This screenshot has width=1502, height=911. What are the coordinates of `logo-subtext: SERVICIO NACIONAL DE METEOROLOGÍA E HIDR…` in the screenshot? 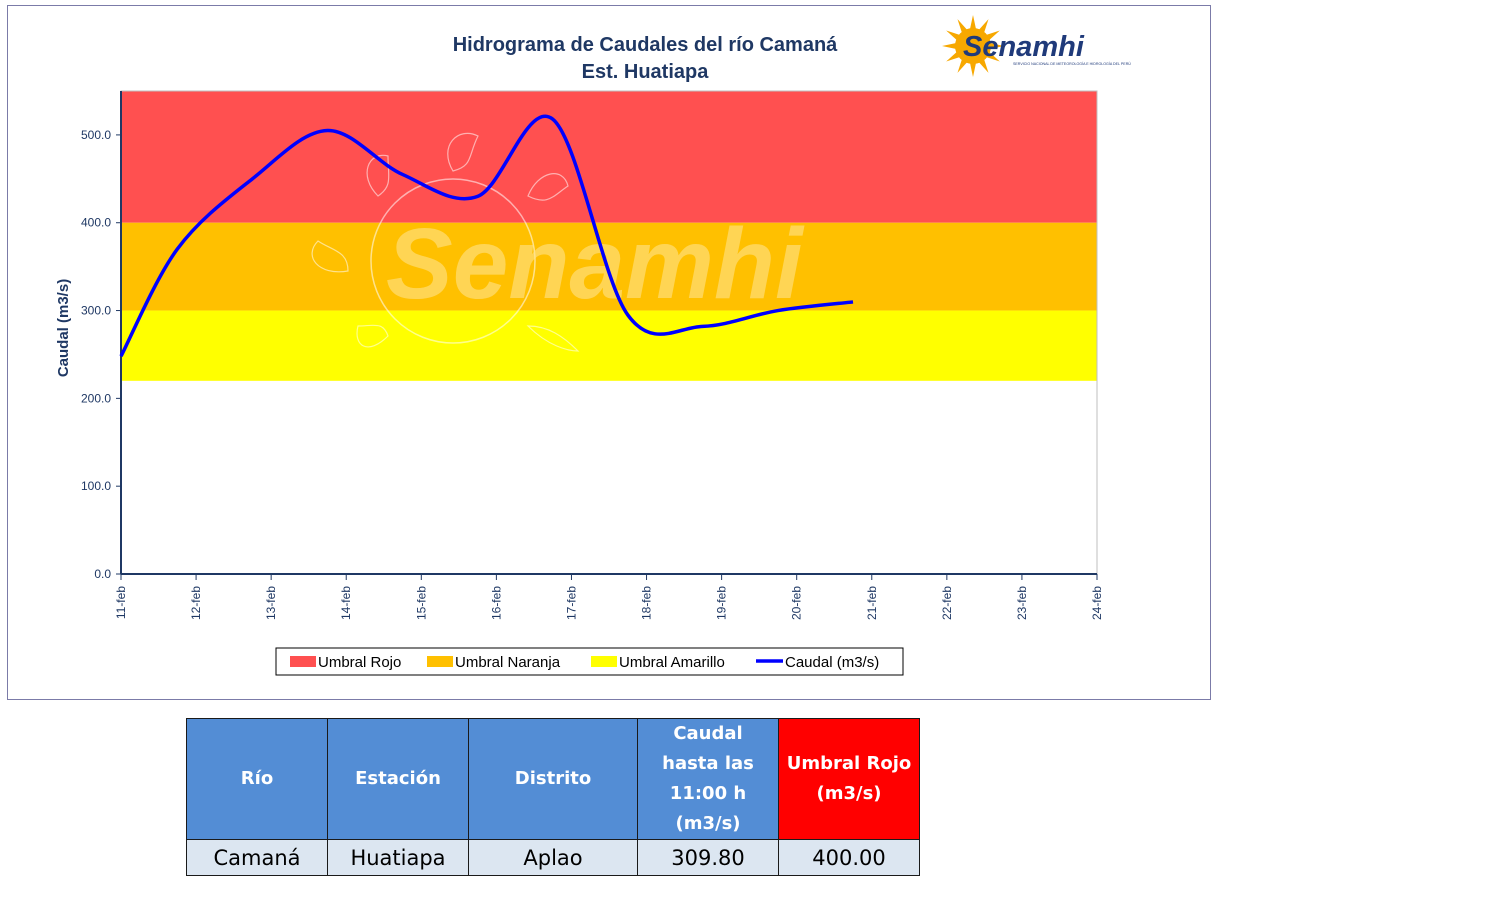 It's located at (1072, 63).